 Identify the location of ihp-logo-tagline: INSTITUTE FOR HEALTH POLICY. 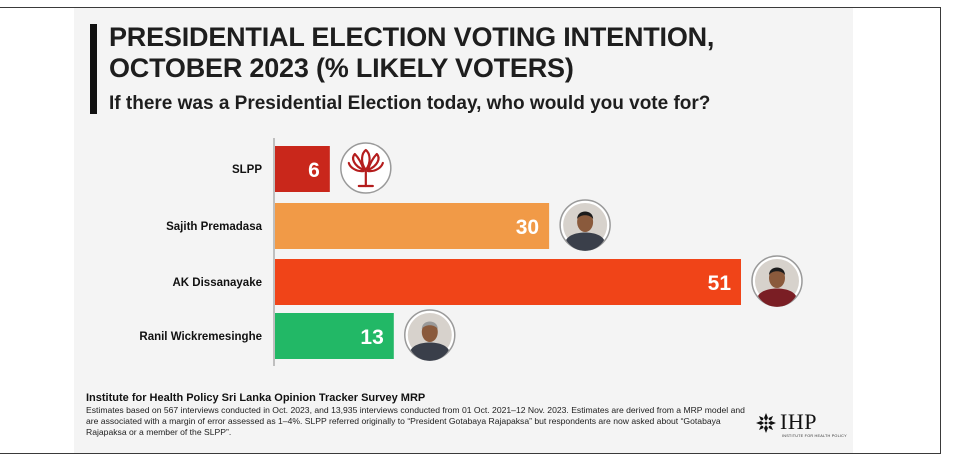
(814, 436).